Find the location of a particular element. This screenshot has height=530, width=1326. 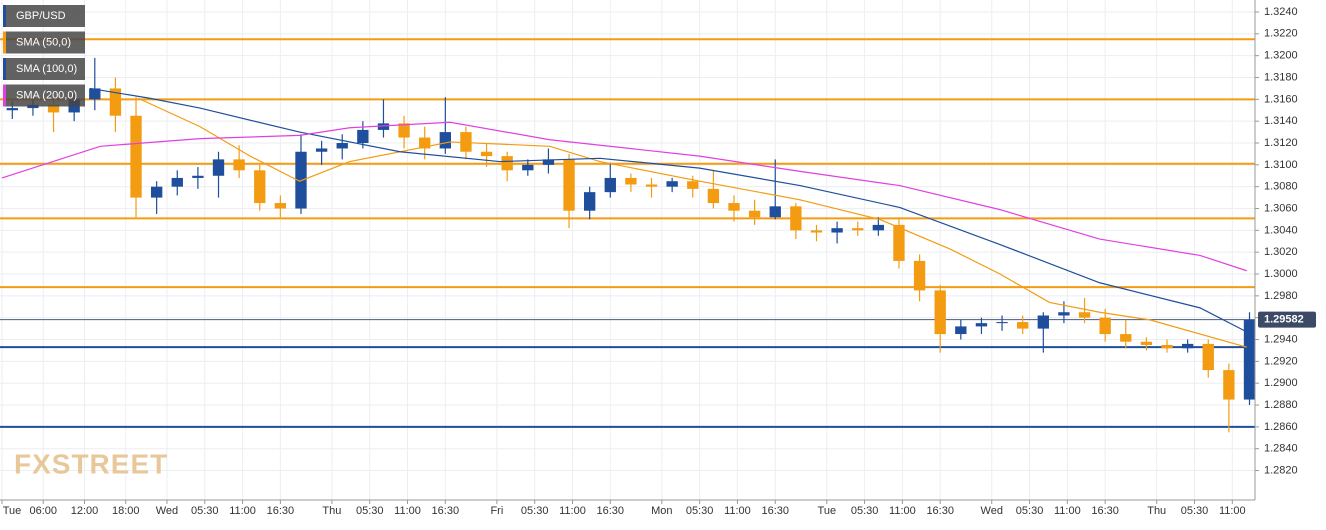

y-tick-label: 1.3000 is located at coordinates (1281, 274).